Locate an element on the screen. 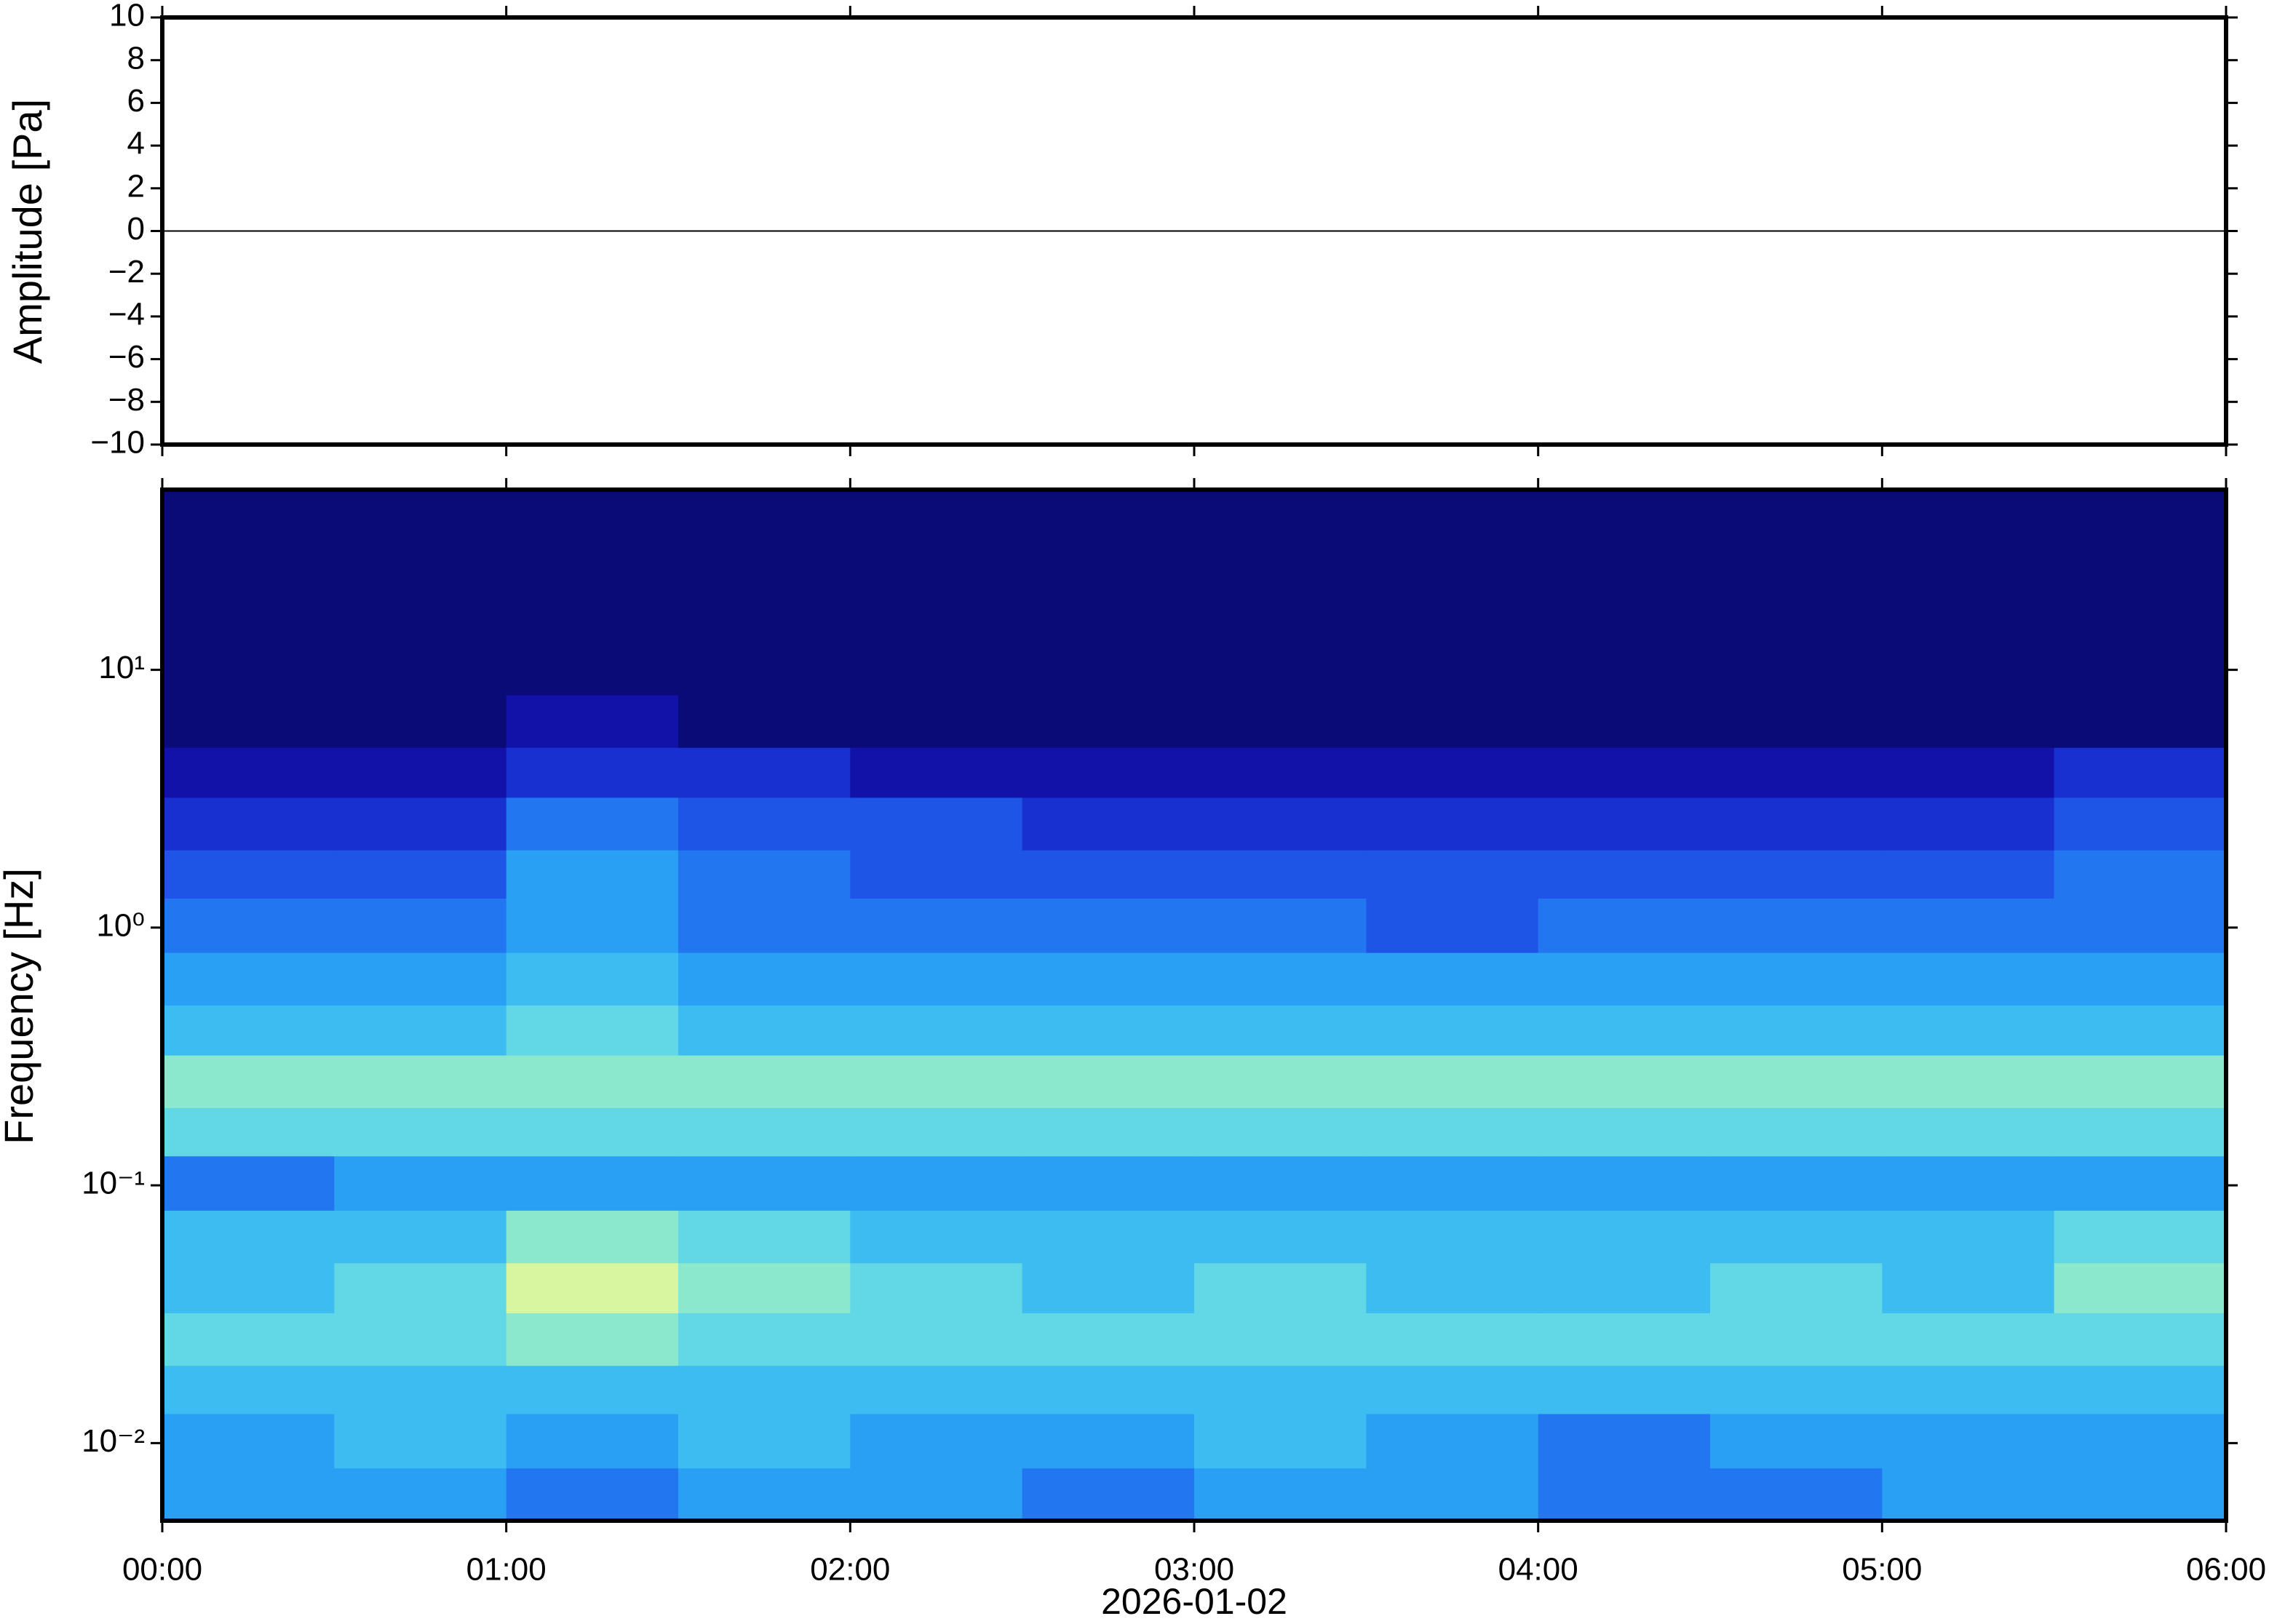  x-axis-title: 2026-01-02 is located at coordinates (1194, 1601).